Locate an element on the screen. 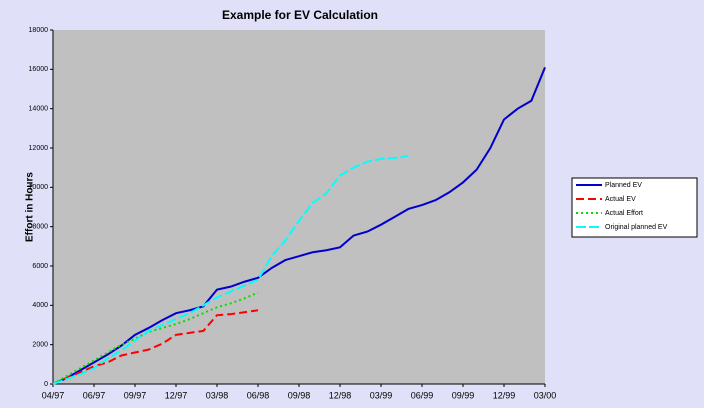 This screenshot has height=408, width=704. x-tick-label: 09/98 is located at coordinates (299, 395).